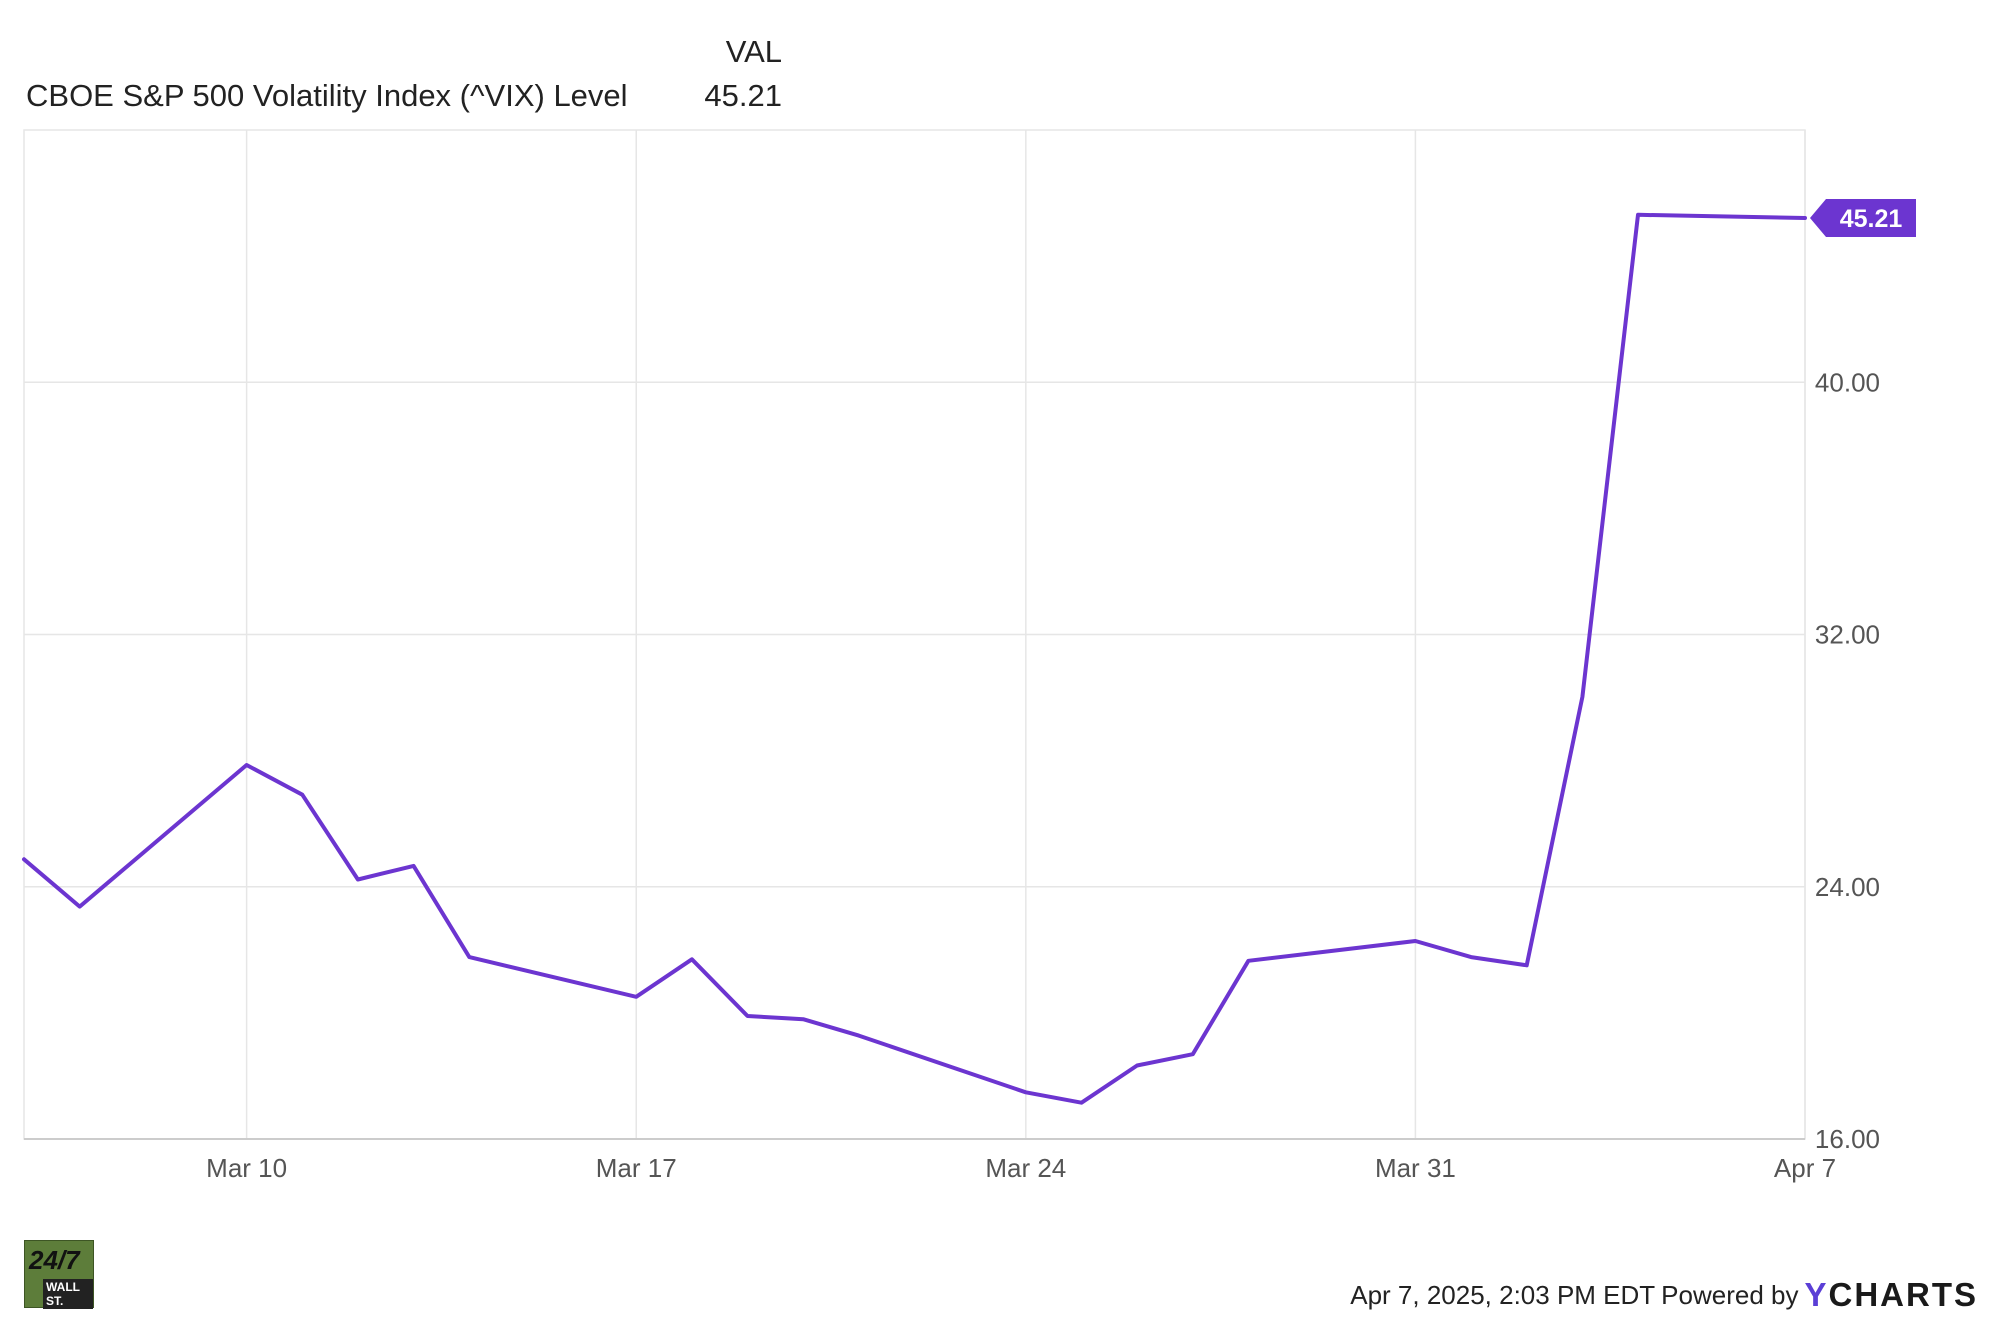 The image size is (2000, 1324). Describe the element at coordinates (1871, 219) in the screenshot. I see `last-value-tag-label: 45.21` at that location.